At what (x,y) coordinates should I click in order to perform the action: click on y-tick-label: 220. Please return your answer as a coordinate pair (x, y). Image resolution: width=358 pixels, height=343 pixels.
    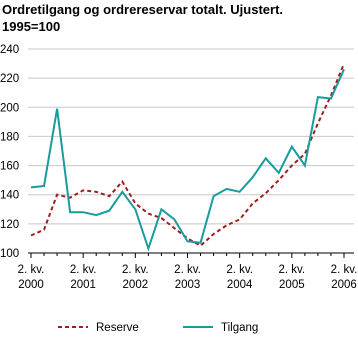
    Looking at the image, I should click on (9, 79).